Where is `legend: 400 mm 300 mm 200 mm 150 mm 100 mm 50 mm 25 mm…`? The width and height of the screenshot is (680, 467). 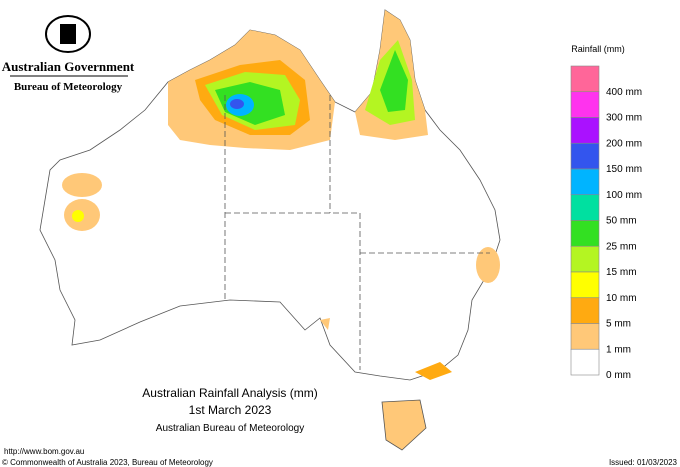
legend: 400 mm 300 mm 200 mm 150 mm 100 mm 50 mm 25 mm… is located at coordinates (606, 223).